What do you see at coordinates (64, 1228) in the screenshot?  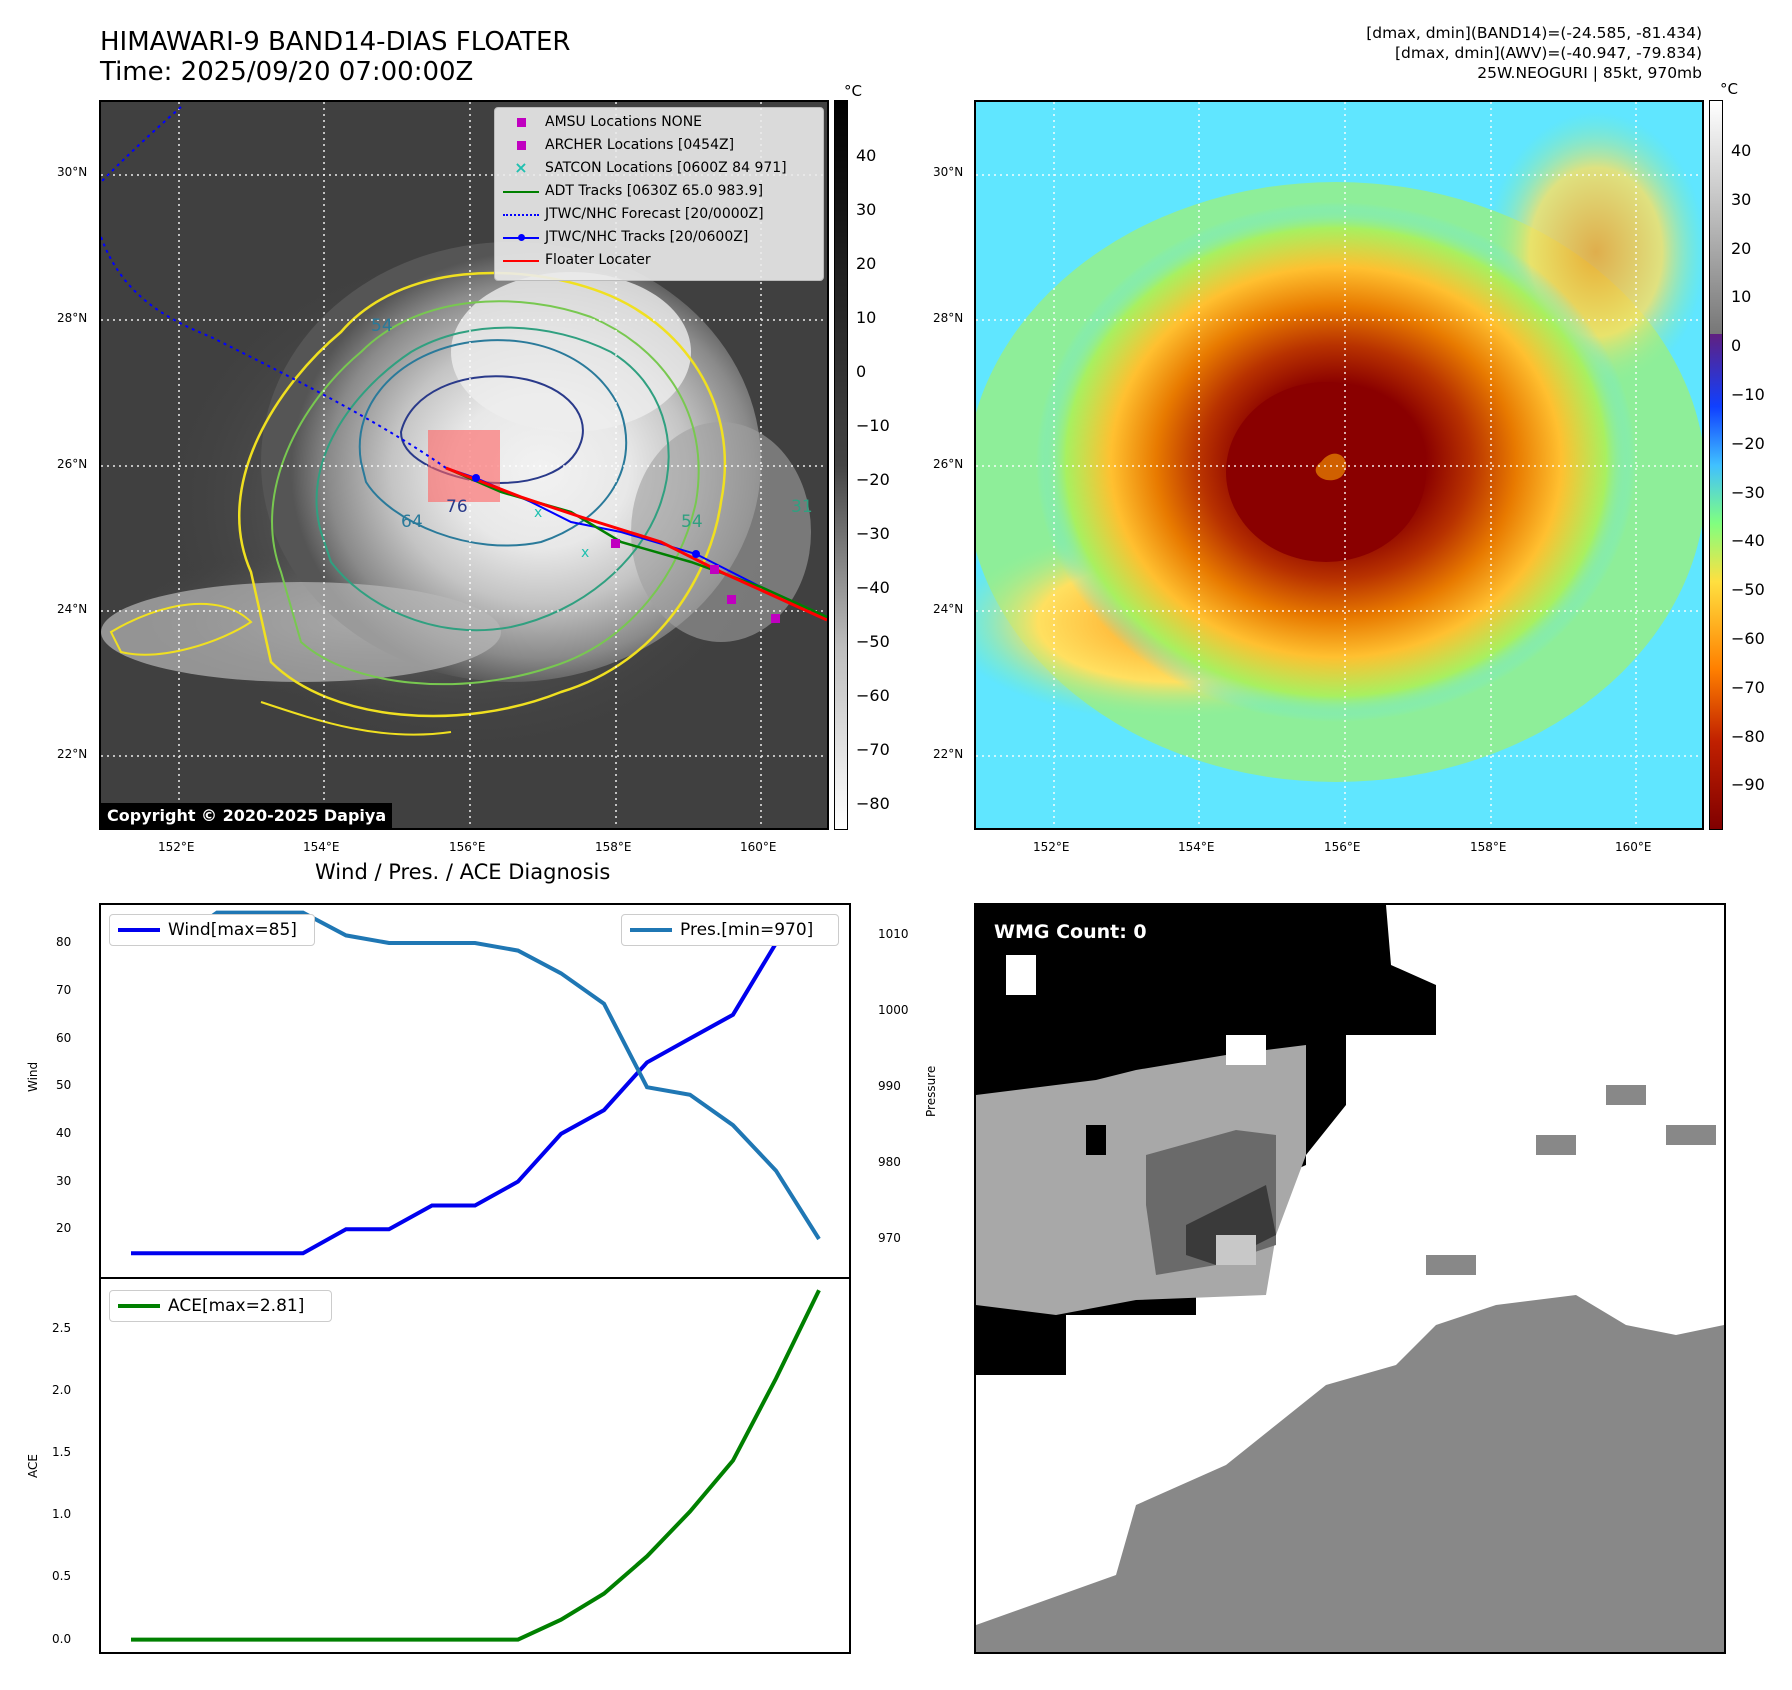 I see `wind-tick: 20` at bounding box center [64, 1228].